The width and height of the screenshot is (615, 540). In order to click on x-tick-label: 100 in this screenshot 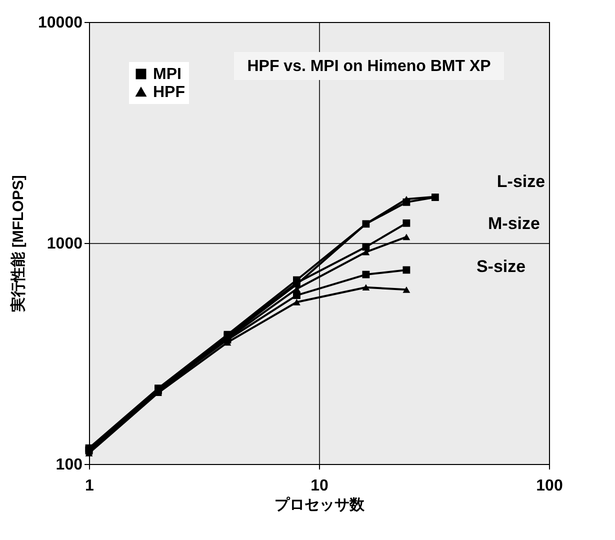, I will do `click(549, 486)`.